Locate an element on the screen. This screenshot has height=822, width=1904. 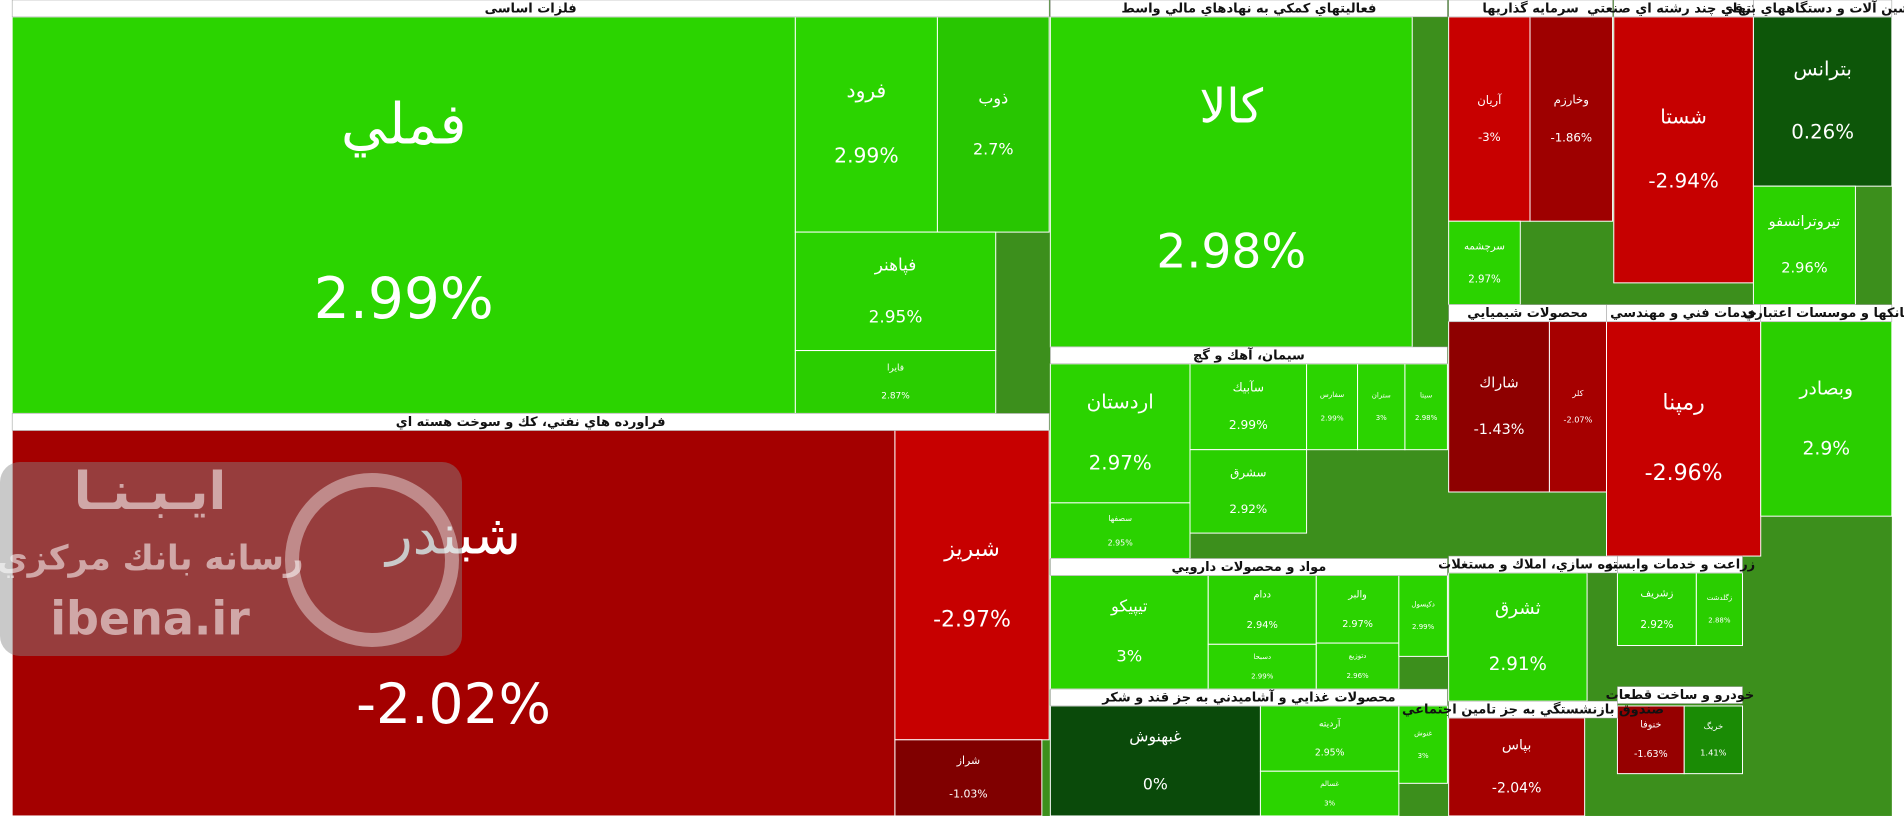
sector-title: سرمايه گذاريها is located at coordinates (1530, 9).